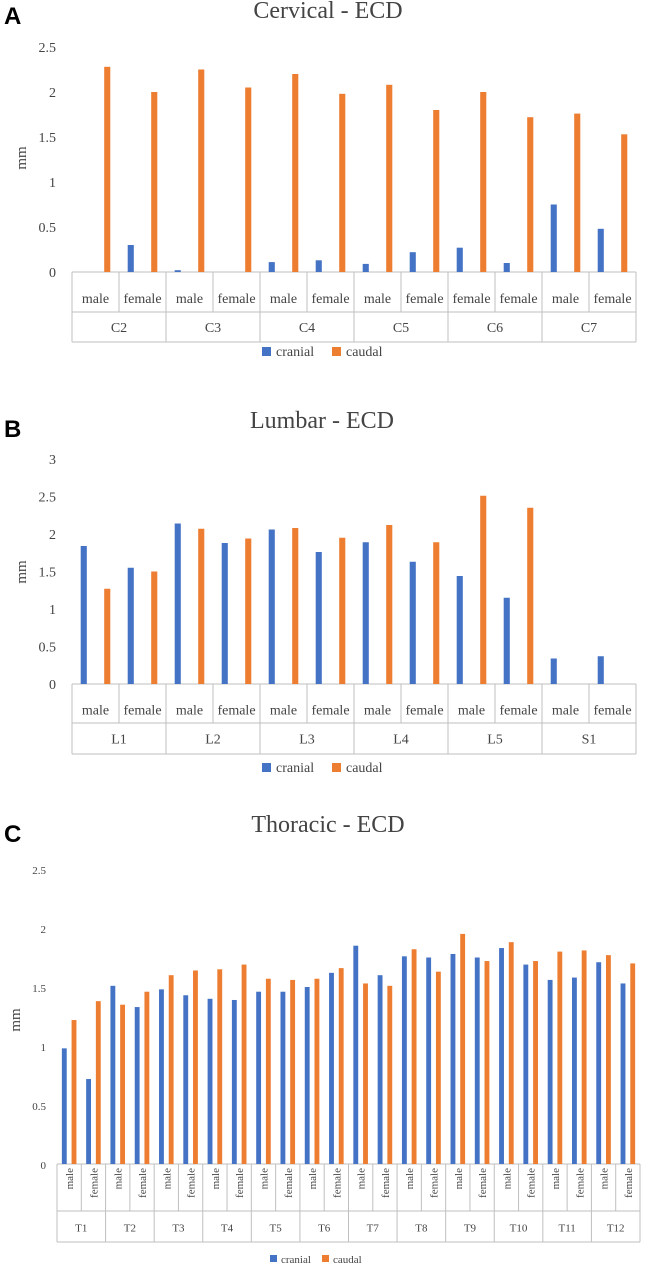  I want to click on group-label-b: L3, so click(307, 740).